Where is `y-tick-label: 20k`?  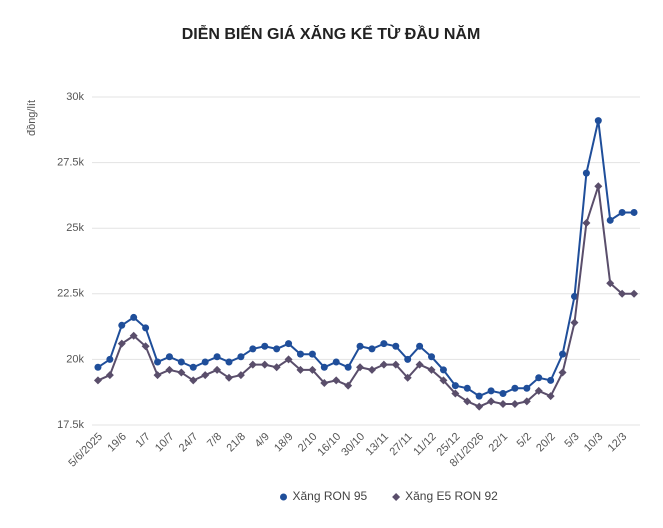 y-tick-label: 20k is located at coordinates (75, 359).